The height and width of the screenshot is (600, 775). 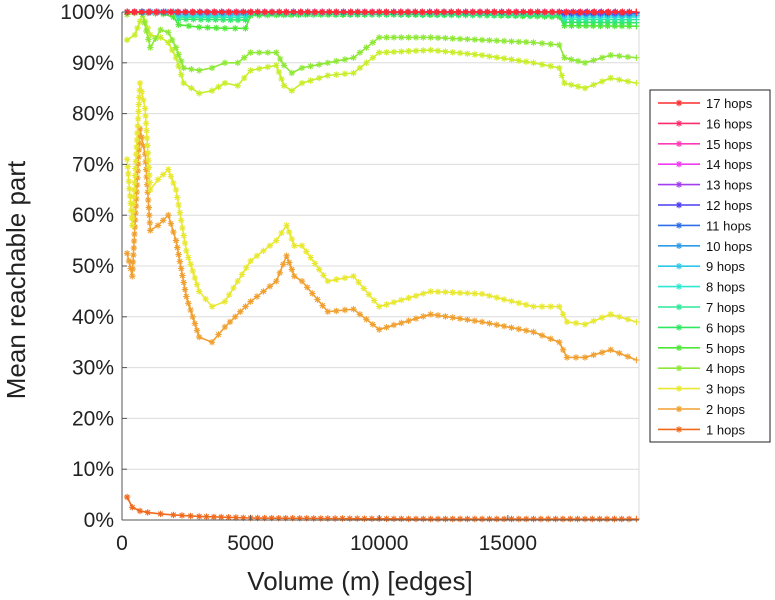 What do you see at coordinates (16, 279) in the screenshot?
I see `y-axis-title: Mean reachable part` at bounding box center [16, 279].